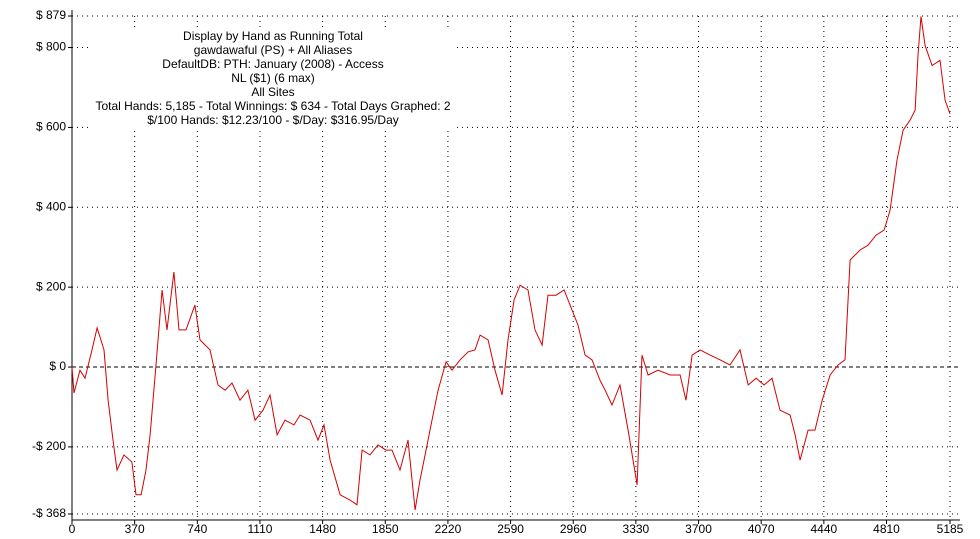 This screenshot has height=539, width=980. Describe the element at coordinates (51, 47) in the screenshot. I see `y-tick-label: $ 800` at that location.